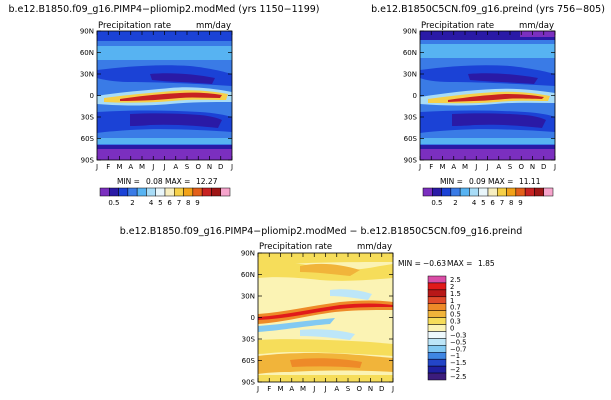 This screenshot has height=400, width=611. What do you see at coordinates (451, 181) in the screenshot?
I see `panel-2-min-label: MIN =` at bounding box center [451, 181].